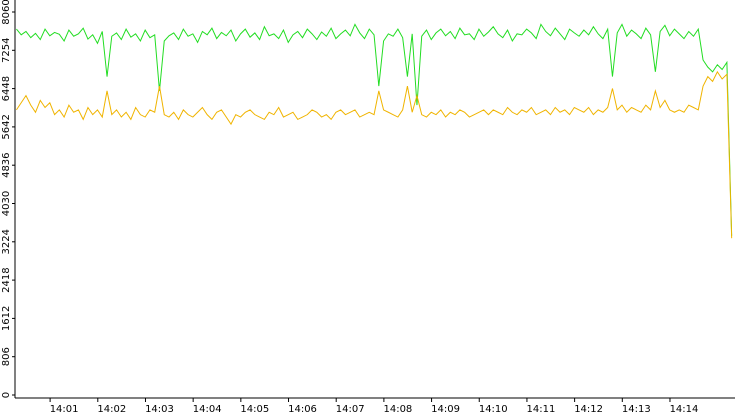 The height and width of the screenshot is (415, 735). Describe the element at coordinates (397, 409) in the screenshot. I see `x-tick-label: 14:08` at that location.